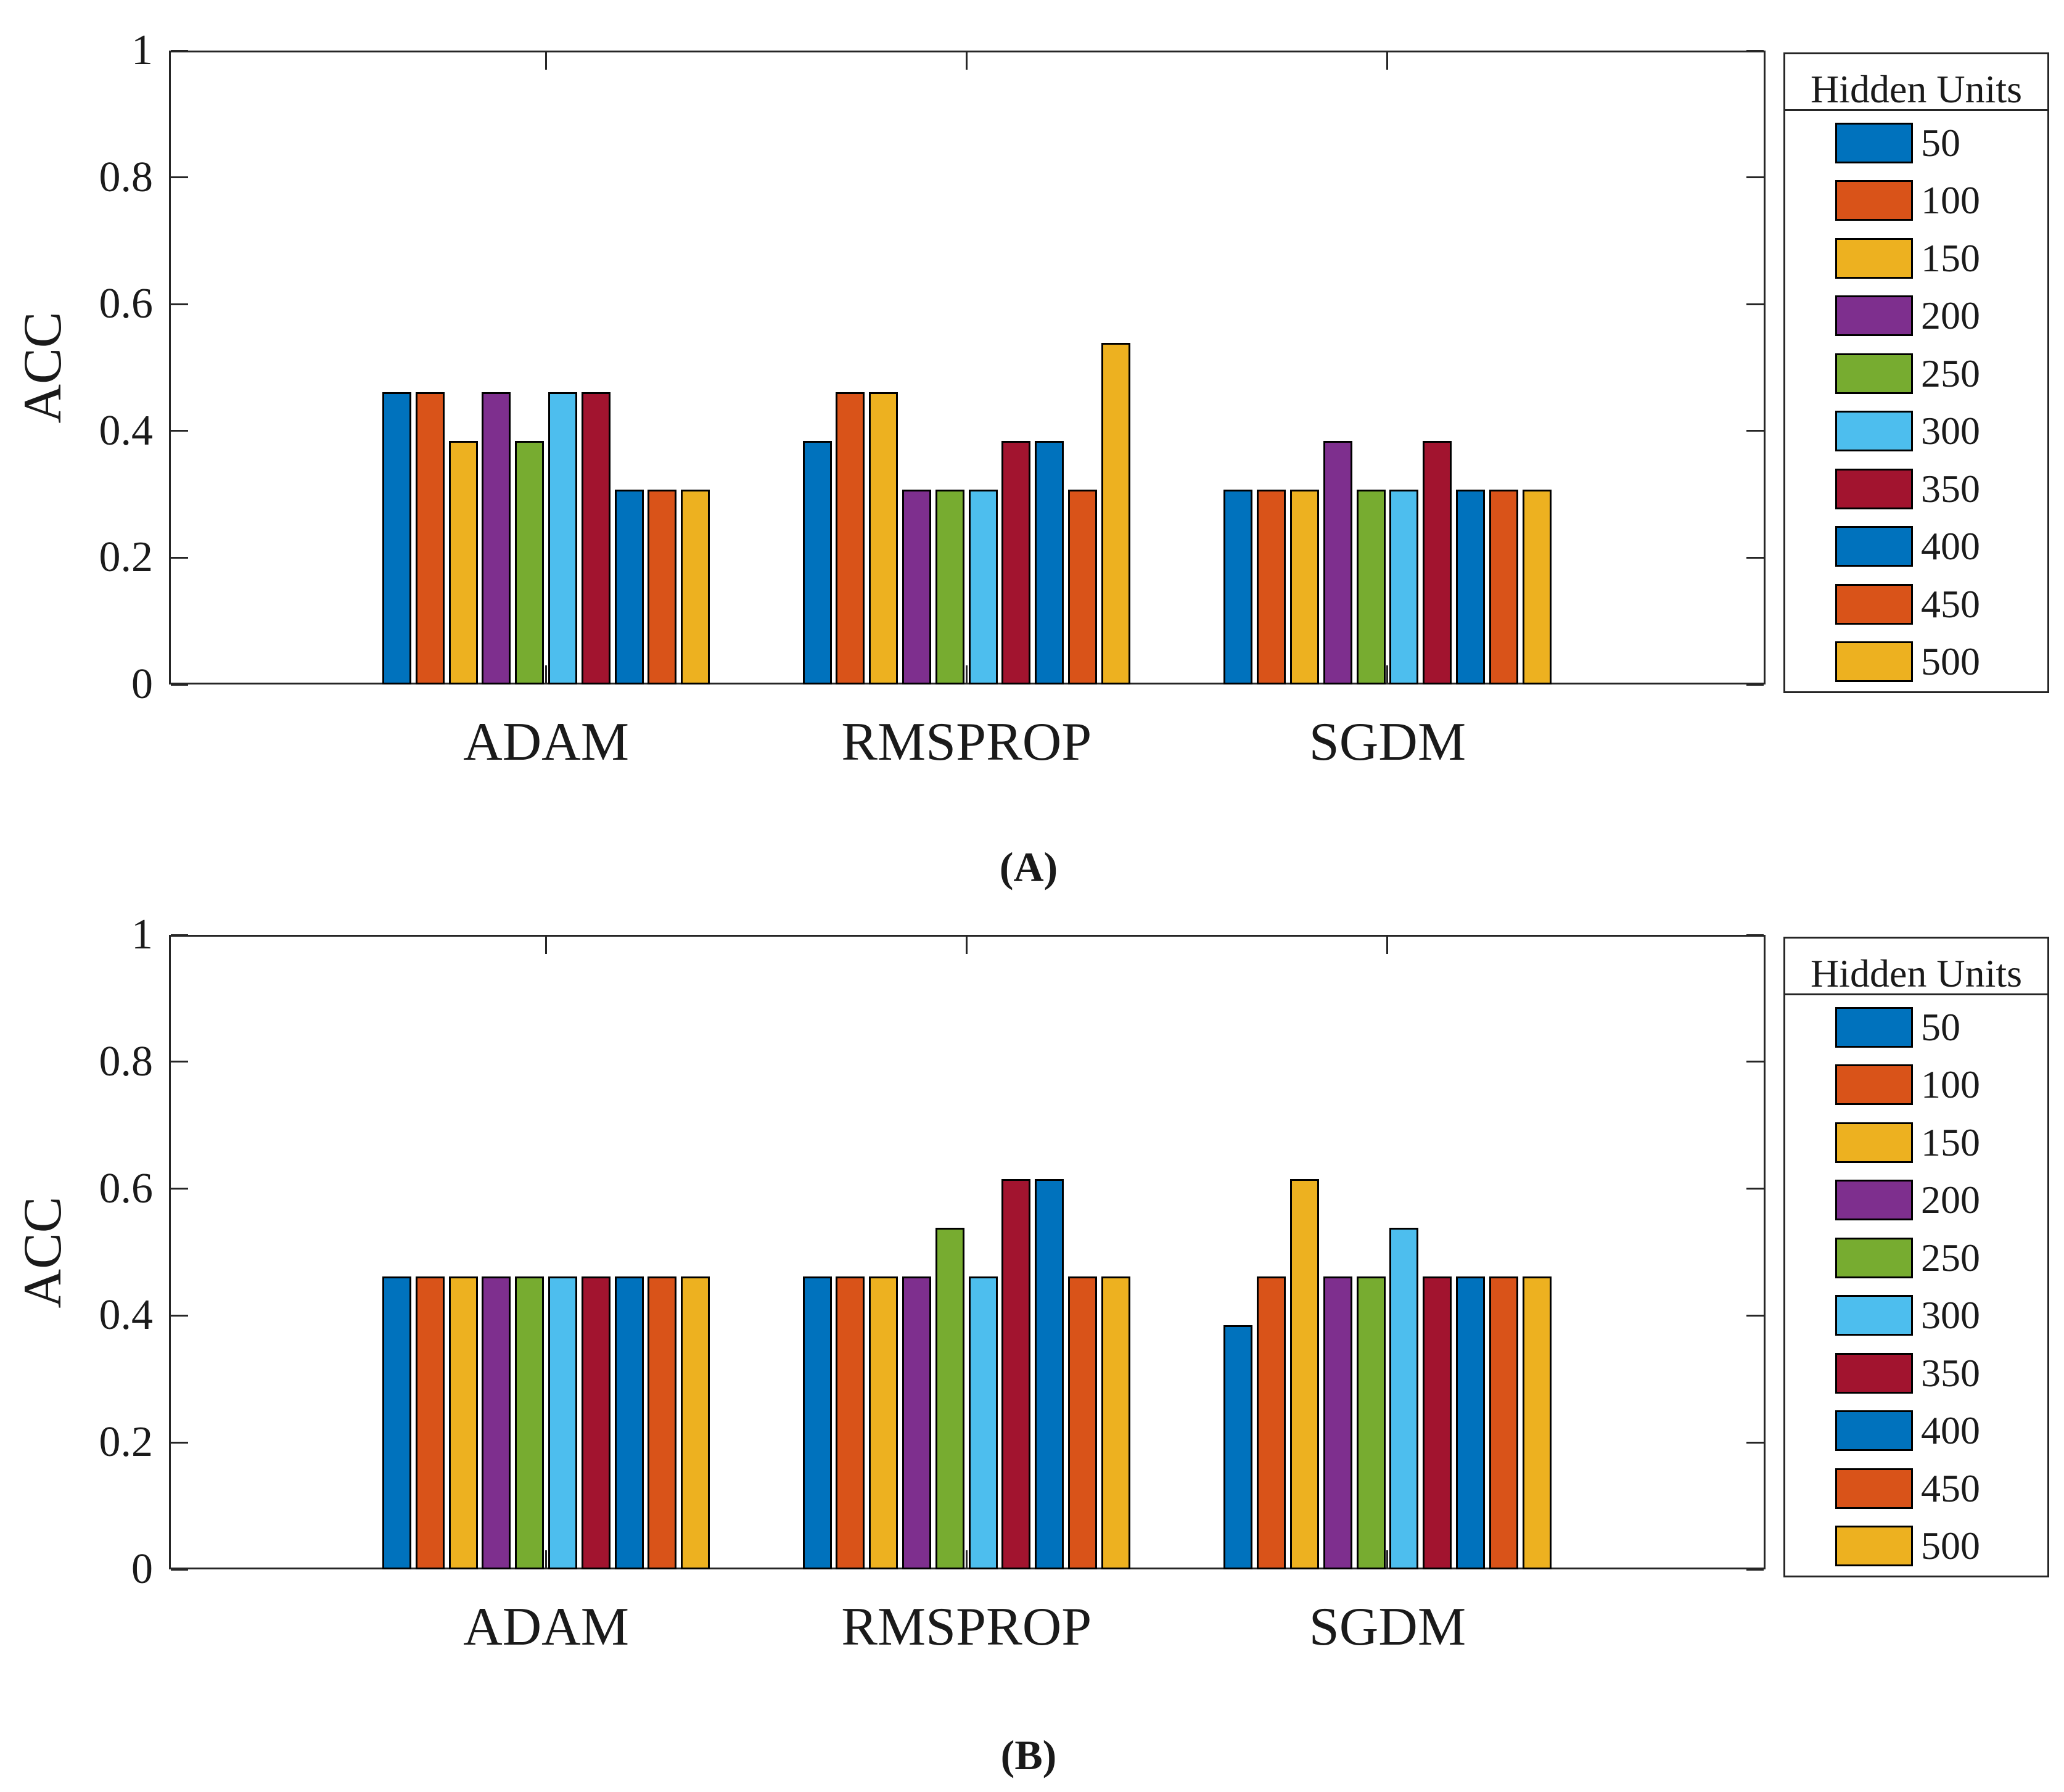 This screenshot has width=2064, height=1792. I want to click on legend-label-300: 300, so click(1951, 431).